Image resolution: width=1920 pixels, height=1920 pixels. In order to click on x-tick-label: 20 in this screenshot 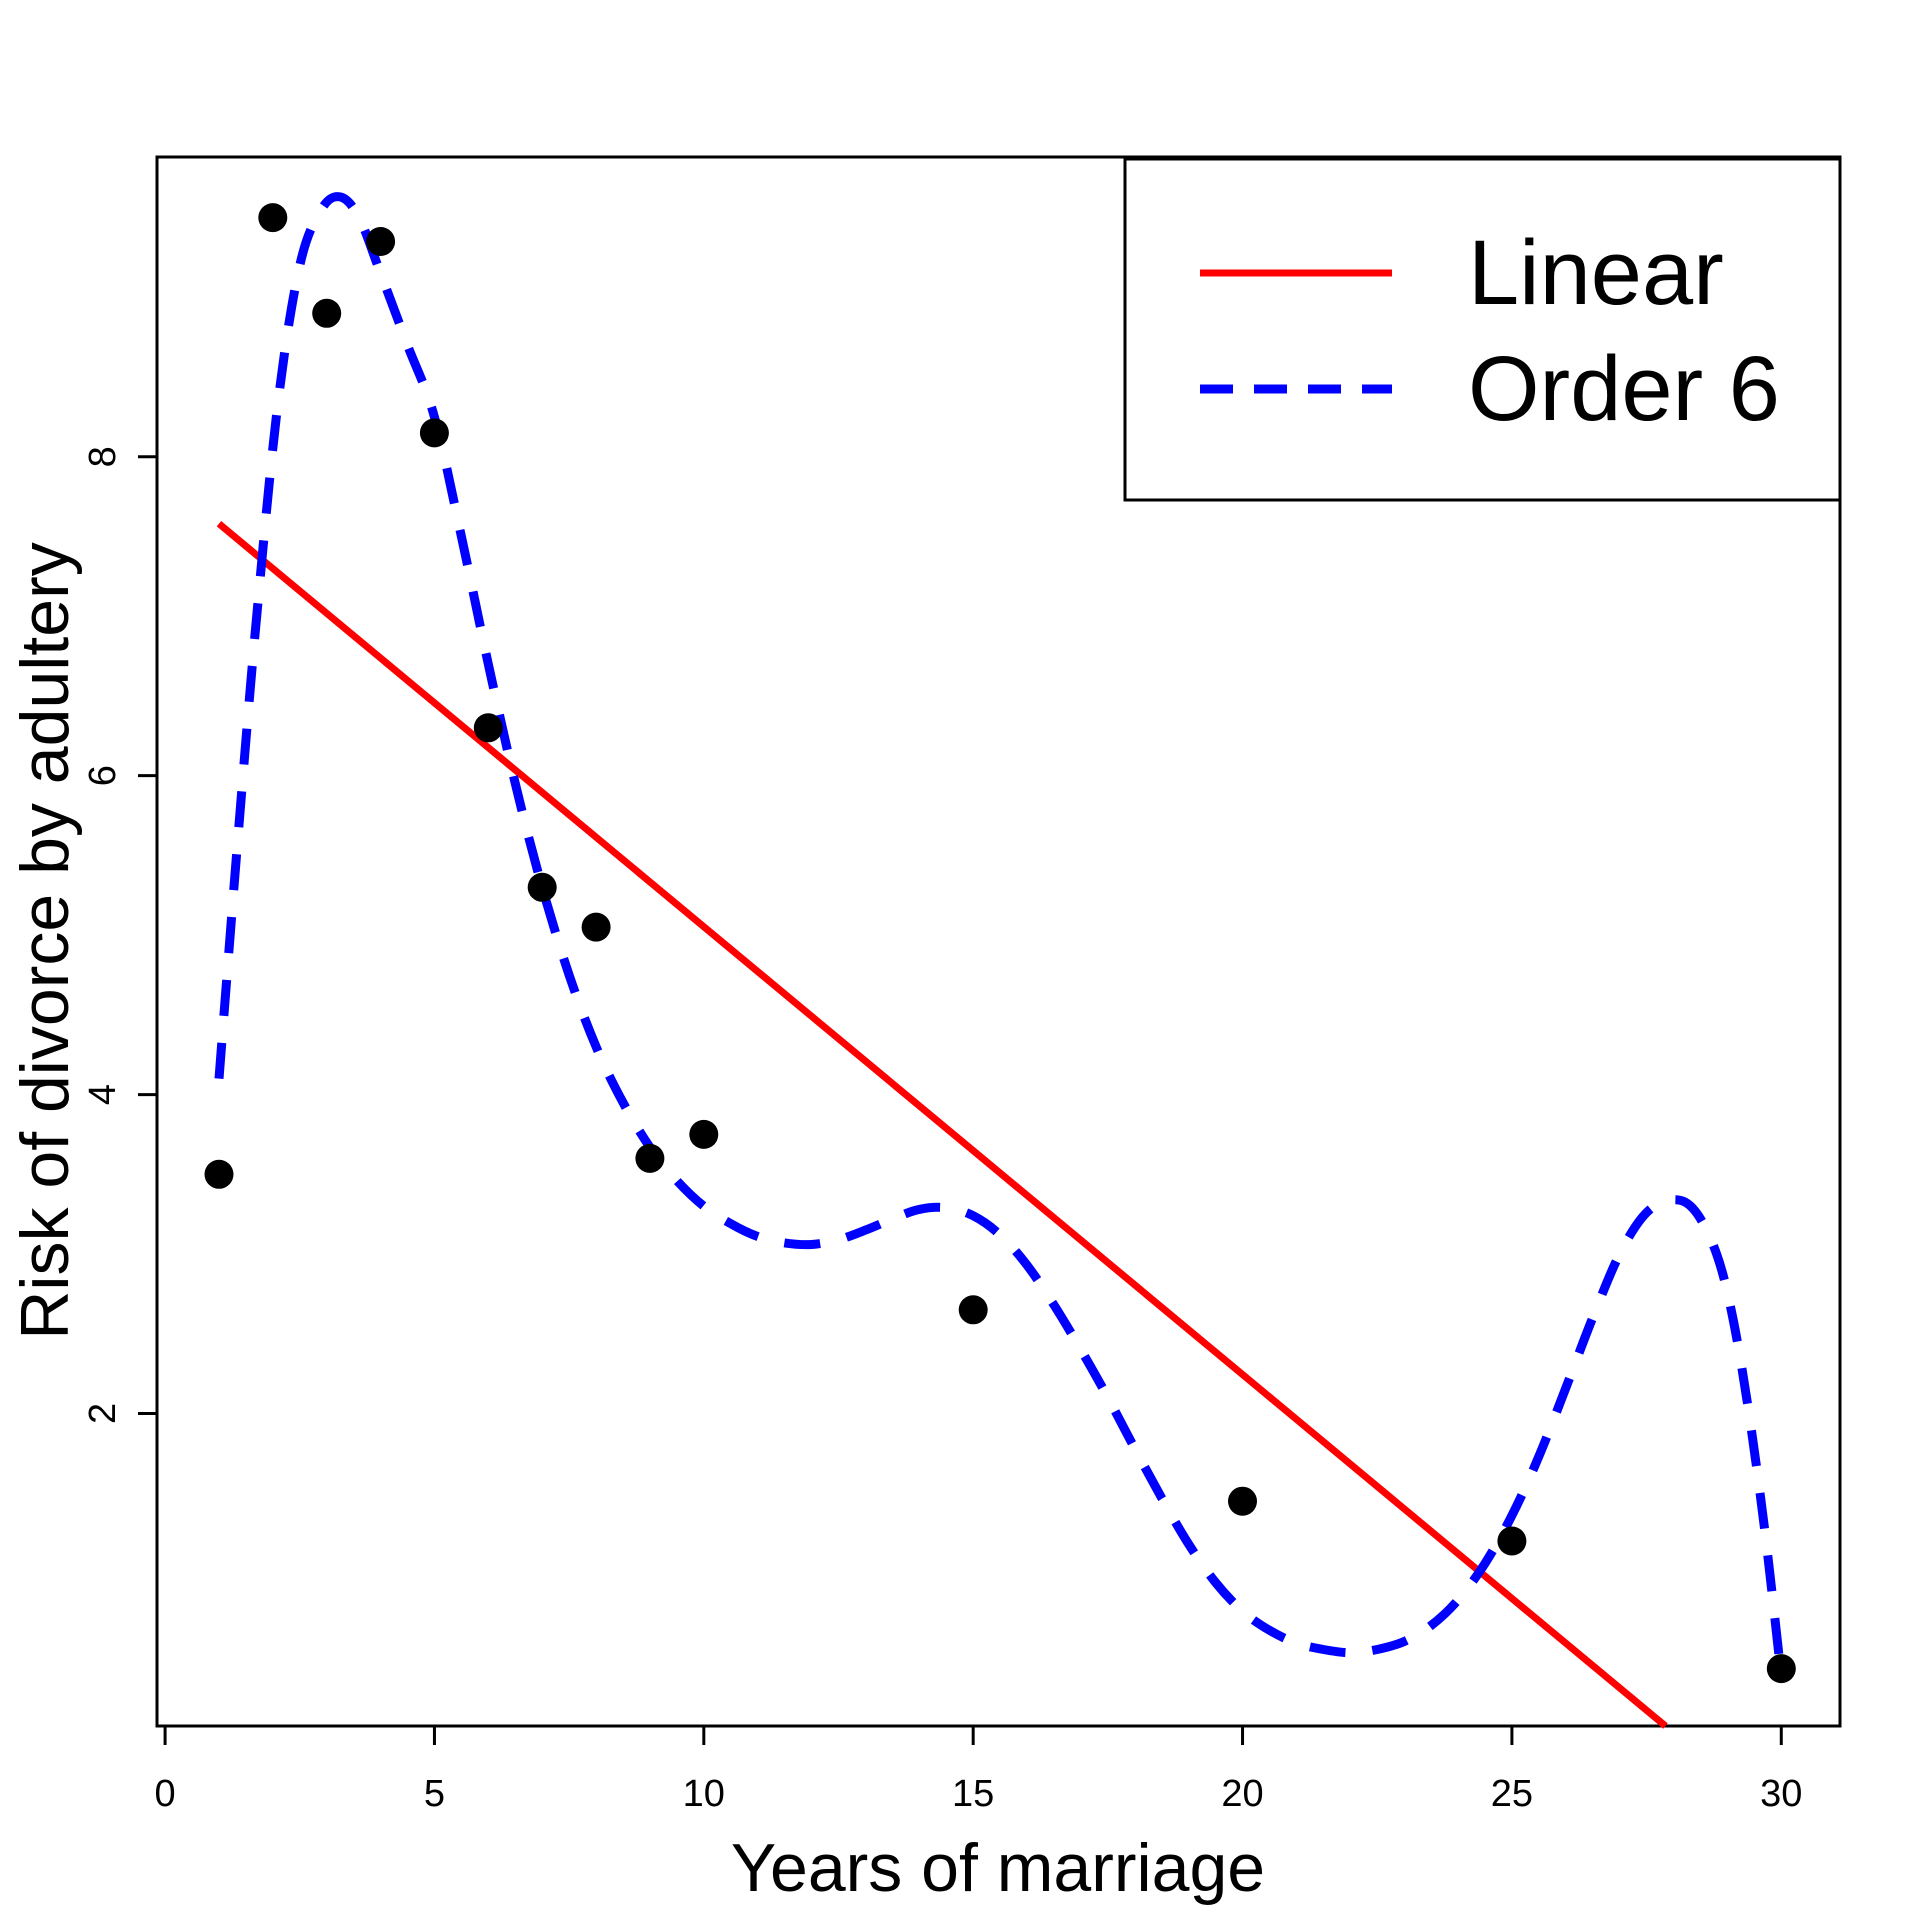, I will do `click(1242, 1794)`.